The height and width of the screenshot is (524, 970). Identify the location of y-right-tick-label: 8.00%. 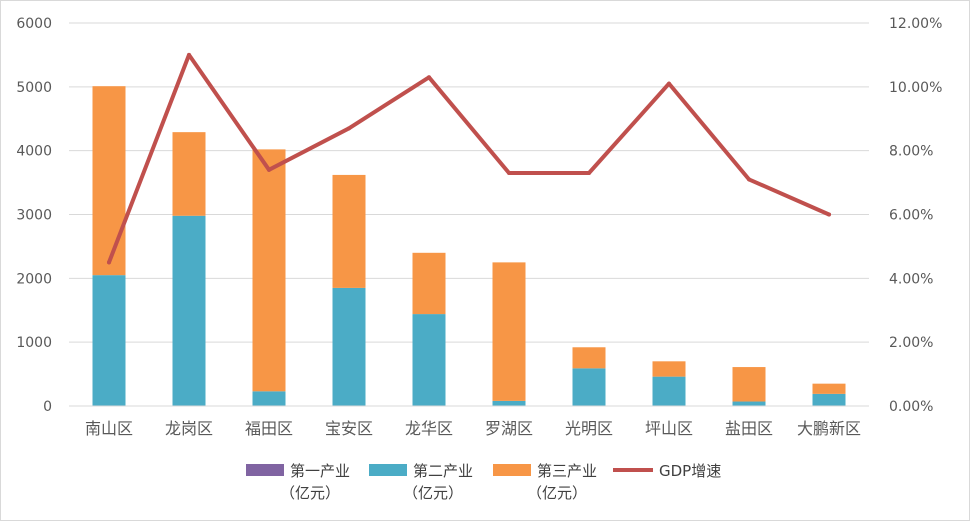
(911, 152).